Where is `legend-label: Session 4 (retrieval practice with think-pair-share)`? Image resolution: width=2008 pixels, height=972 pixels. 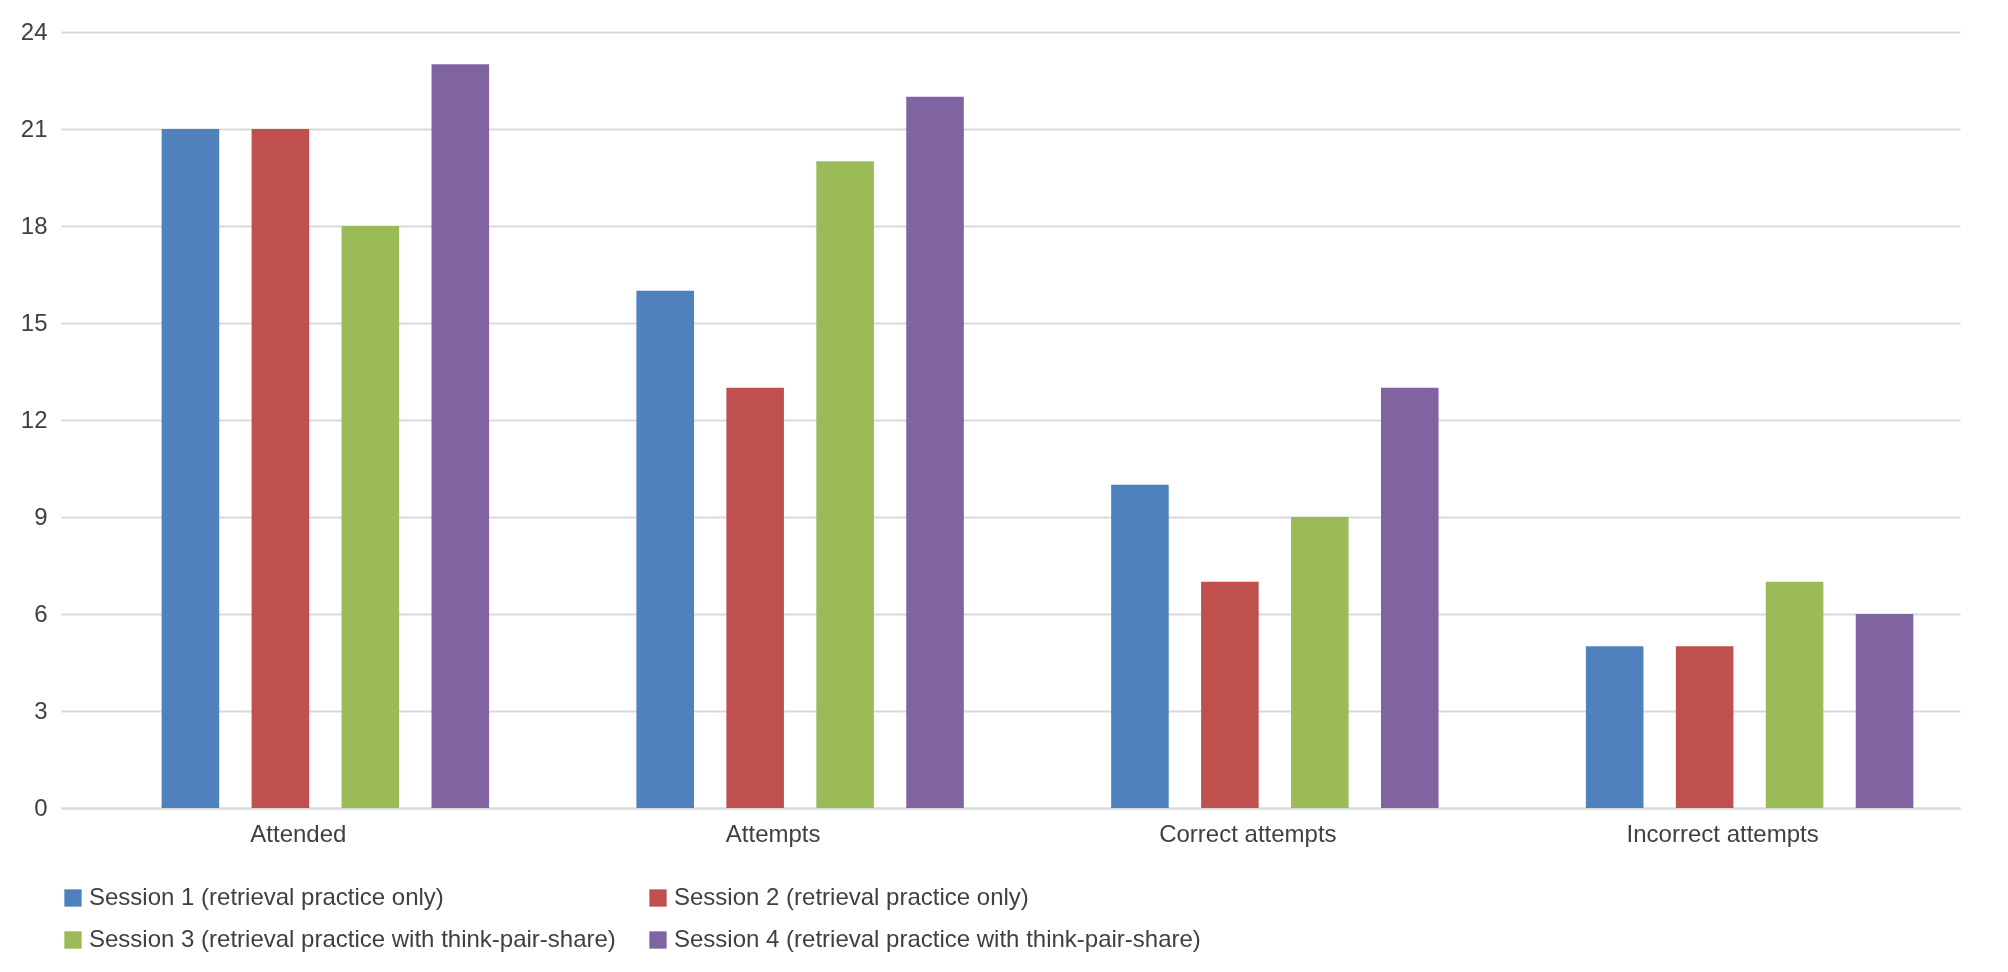 legend-label: Session 4 (retrieval practice with think-pair-share) is located at coordinates (937, 938).